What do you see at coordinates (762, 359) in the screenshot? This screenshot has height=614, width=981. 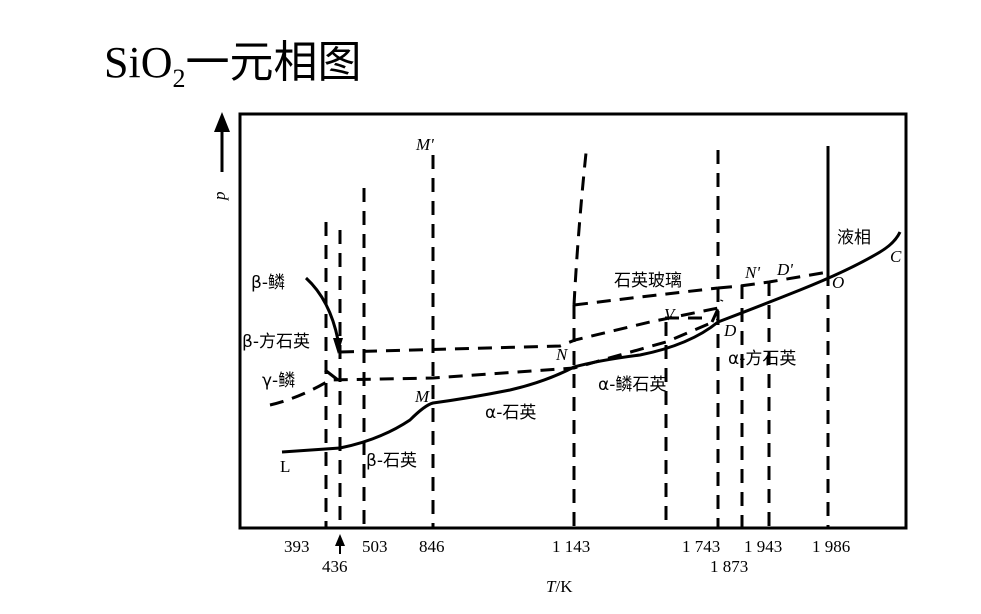 I see `label-alpha-cristobalite: α-方石英` at bounding box center [762, 359].